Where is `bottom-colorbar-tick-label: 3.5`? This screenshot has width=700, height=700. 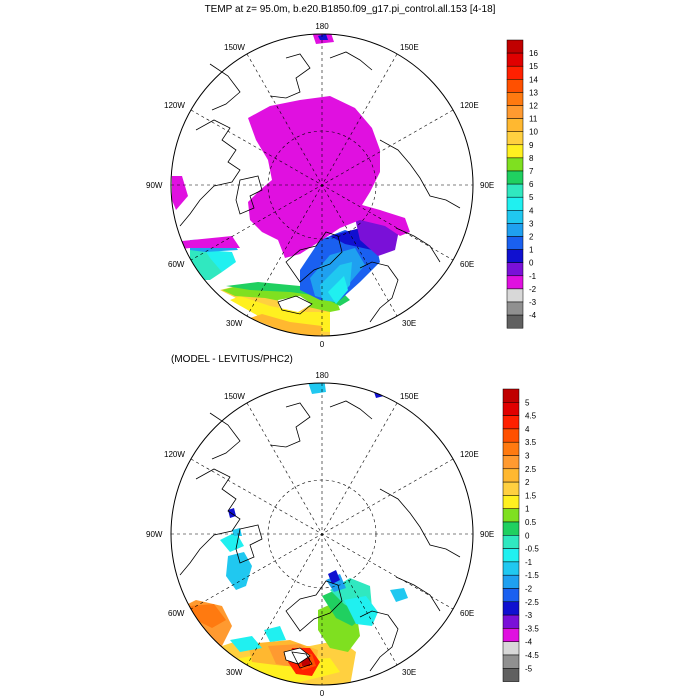
bottom-colorbar-tick-label: 3.5 is located at coordinates (531, 442).